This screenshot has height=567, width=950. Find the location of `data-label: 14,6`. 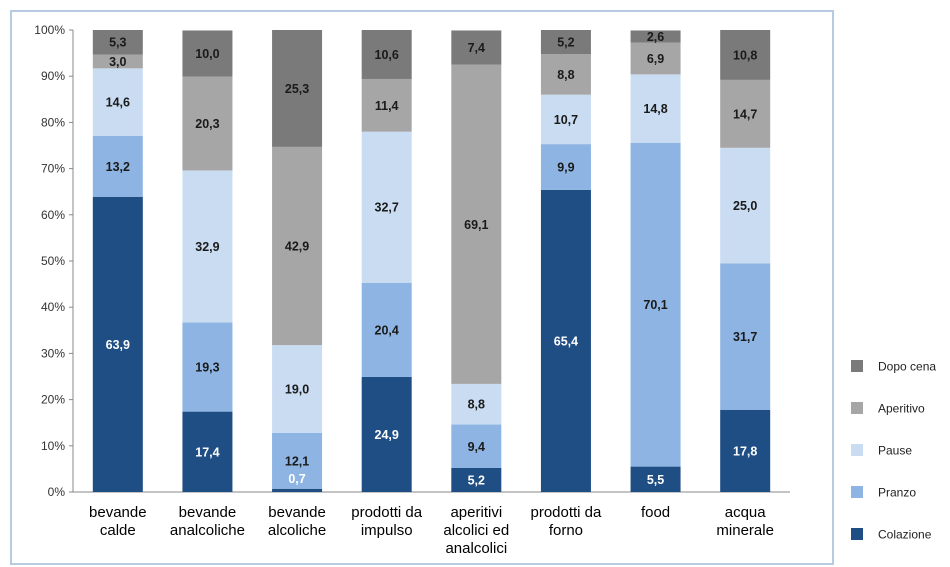

data-label: 14,6 is located at coordinates (118, 103).